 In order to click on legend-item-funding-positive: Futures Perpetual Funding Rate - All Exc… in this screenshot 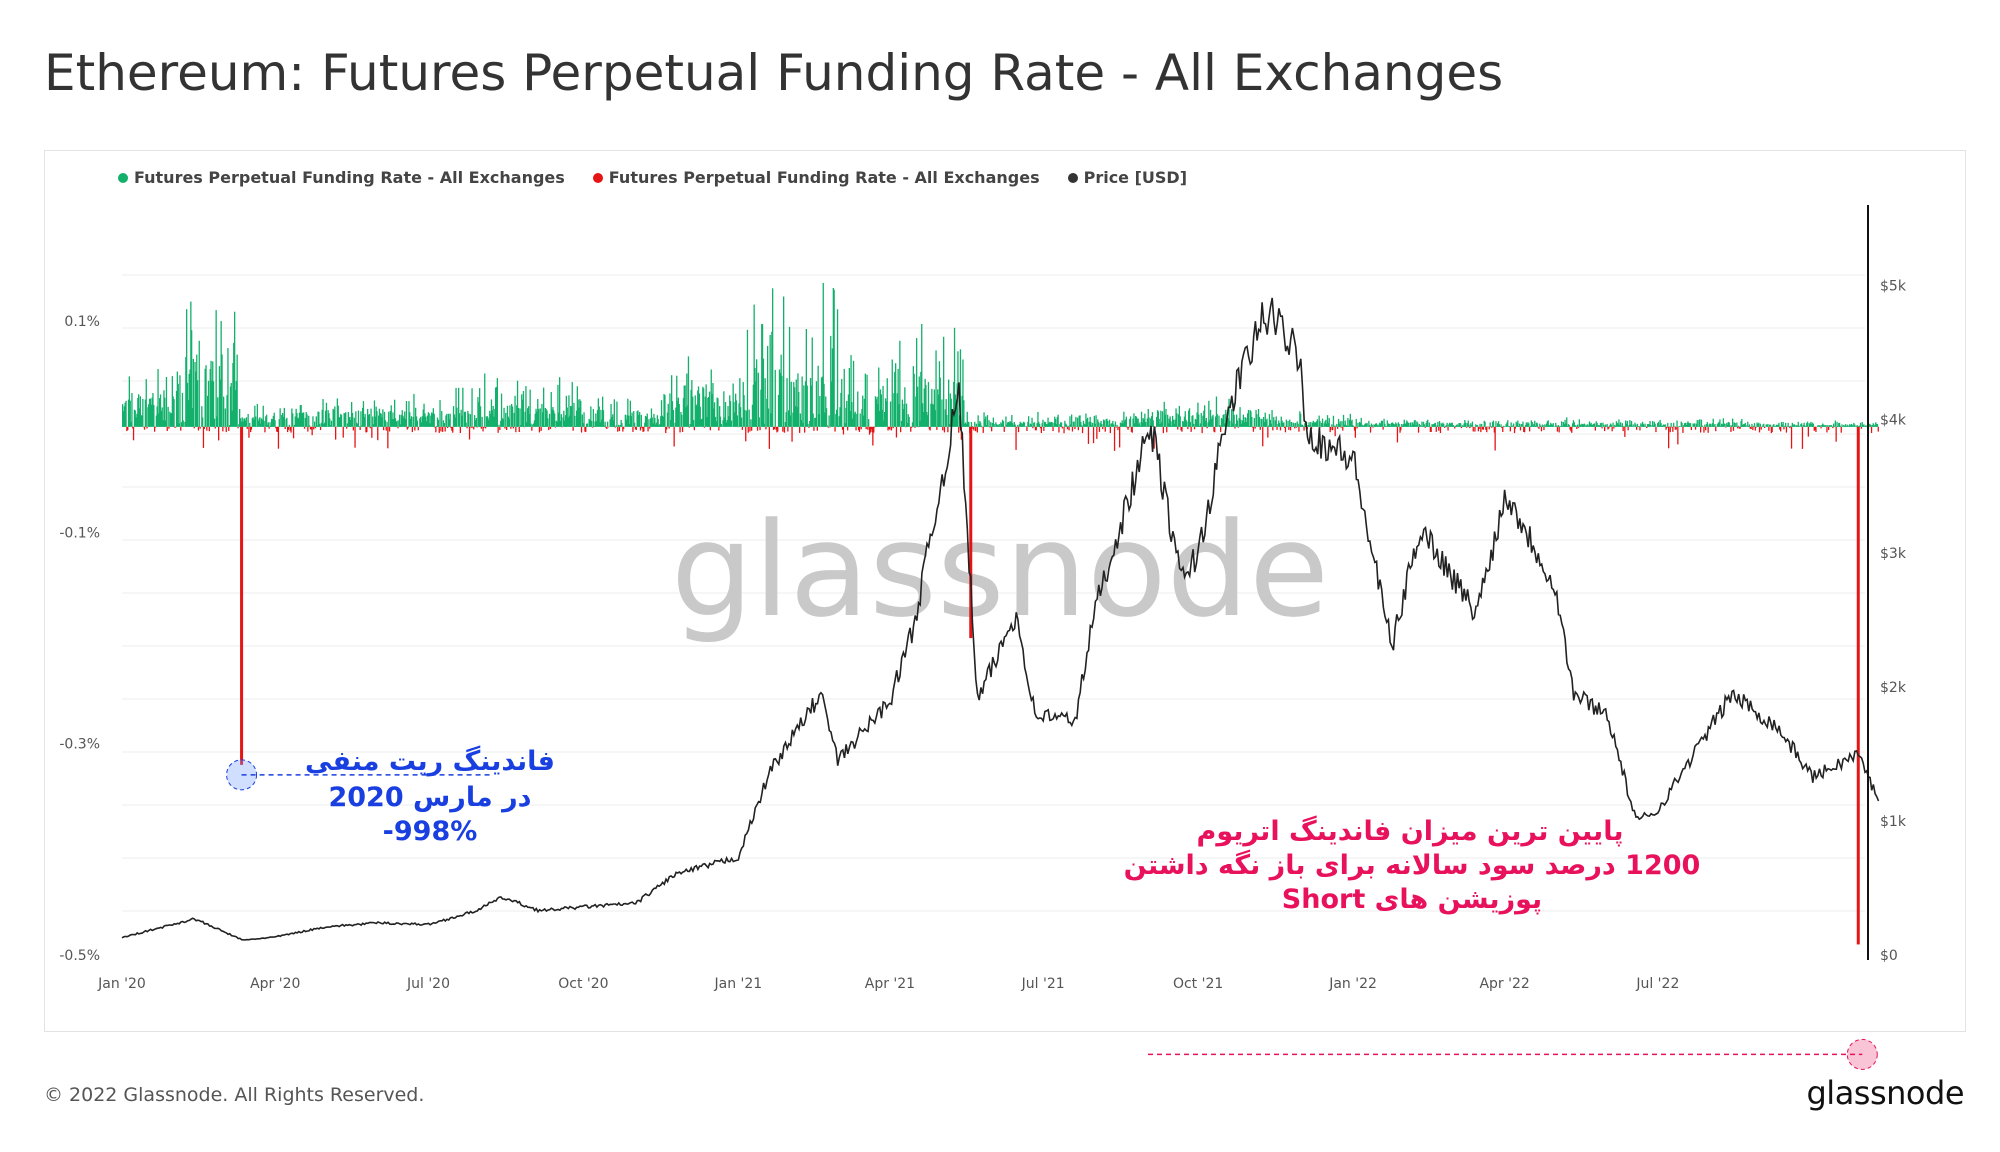, I will do `click(341, 177)`.